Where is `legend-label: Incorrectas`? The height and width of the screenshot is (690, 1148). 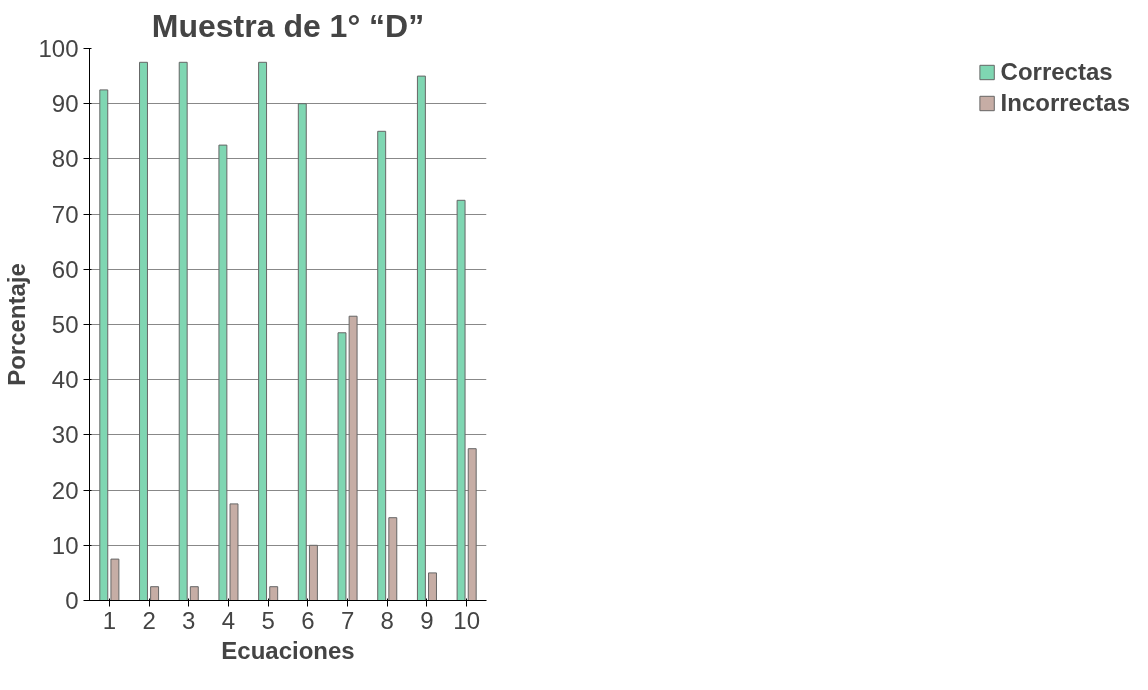
legend-label: Incorrectas is located at coordinates (1065, 103).